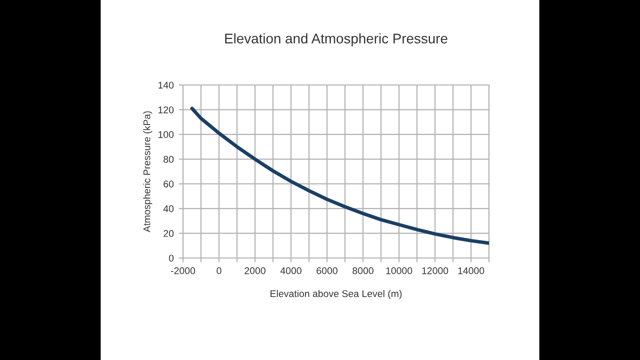 The width and height of the screenshot is (640, 360). What do you see at coordinates (399, 270) in the screenshot?
I see `x-tick-label: 10000` at bounding box center [399, 270].